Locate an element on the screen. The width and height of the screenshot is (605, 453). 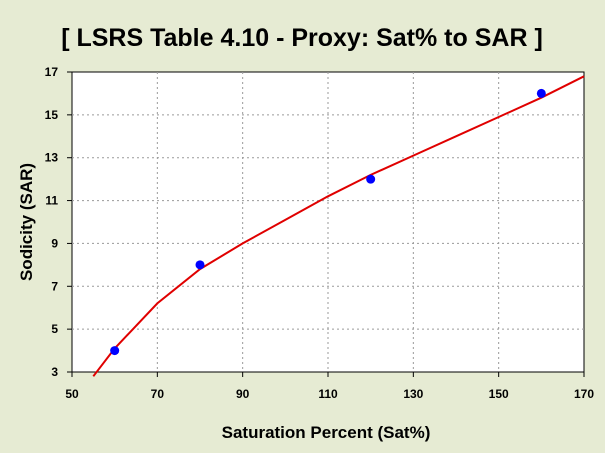
x-tick-label: 110 is located at coordinates (328, 394).